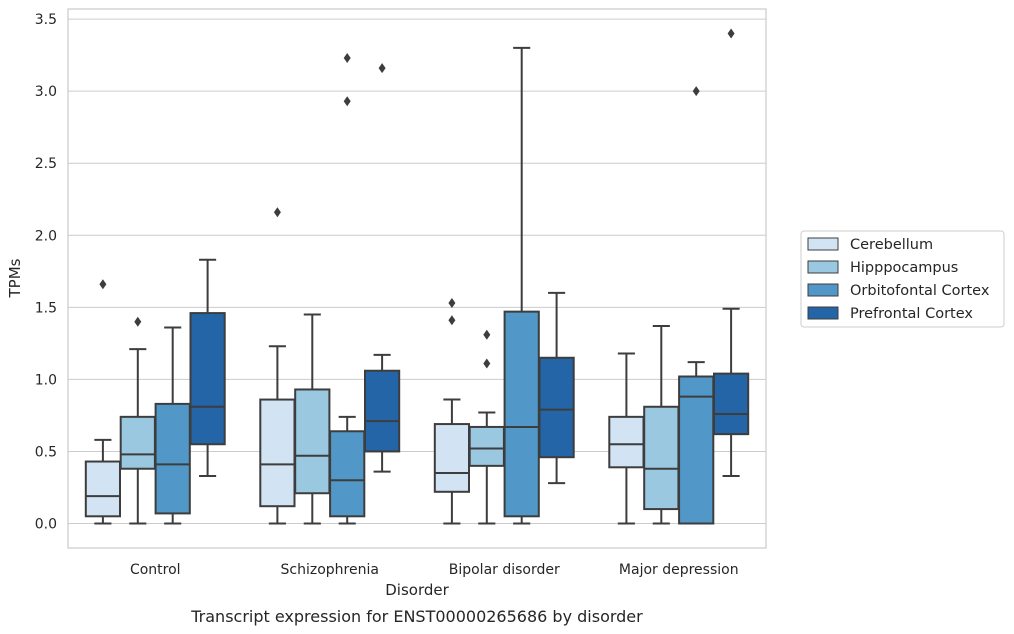 This screenshot has width=1014, height=634. Describe the element at coordinates (46, 525) in the screenshot. I see `y-tick-label: 0.0` at that location.